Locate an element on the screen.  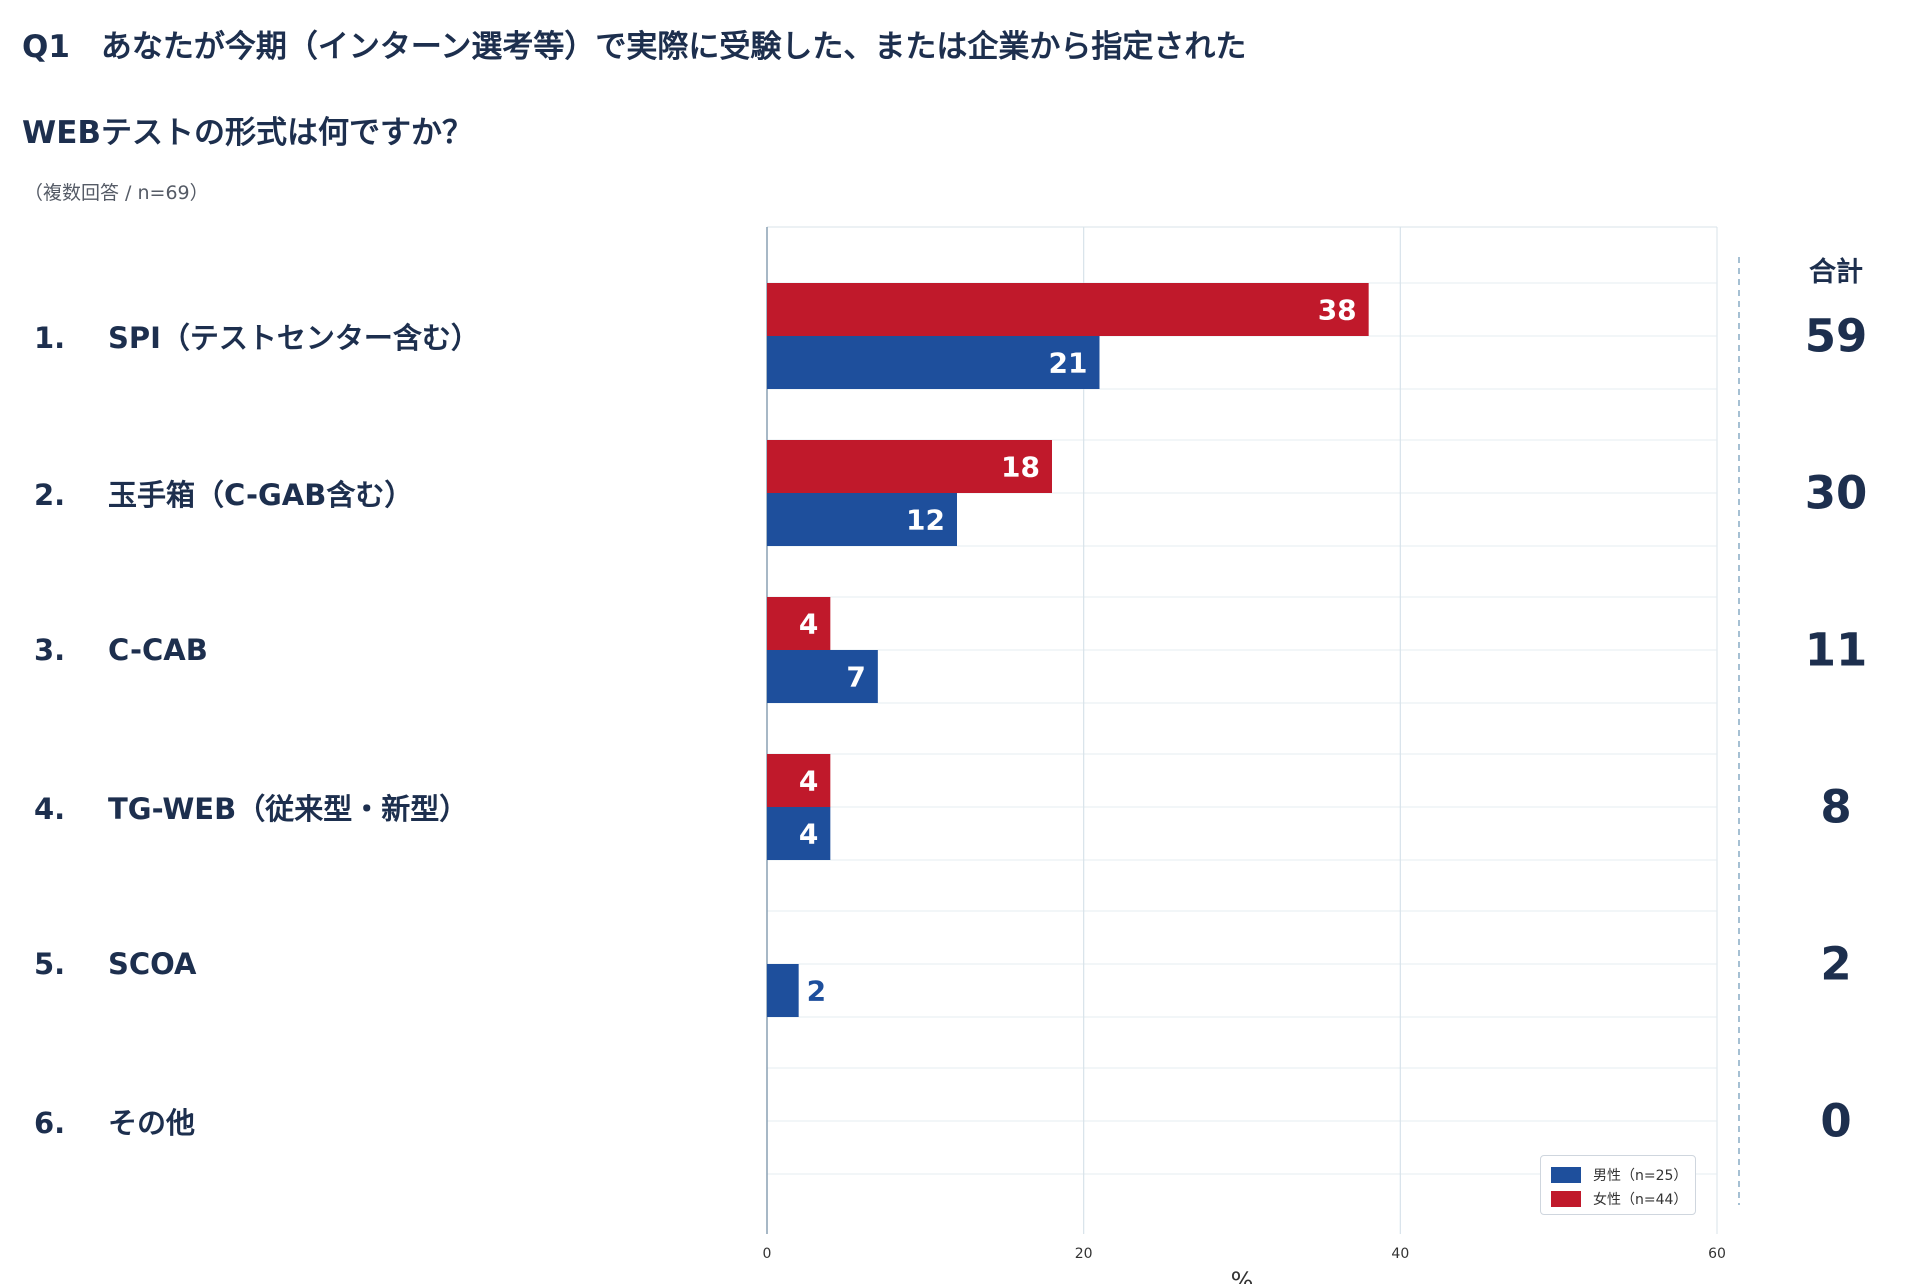
category-label: 6. その他 is located at coordinates (114, 1121).